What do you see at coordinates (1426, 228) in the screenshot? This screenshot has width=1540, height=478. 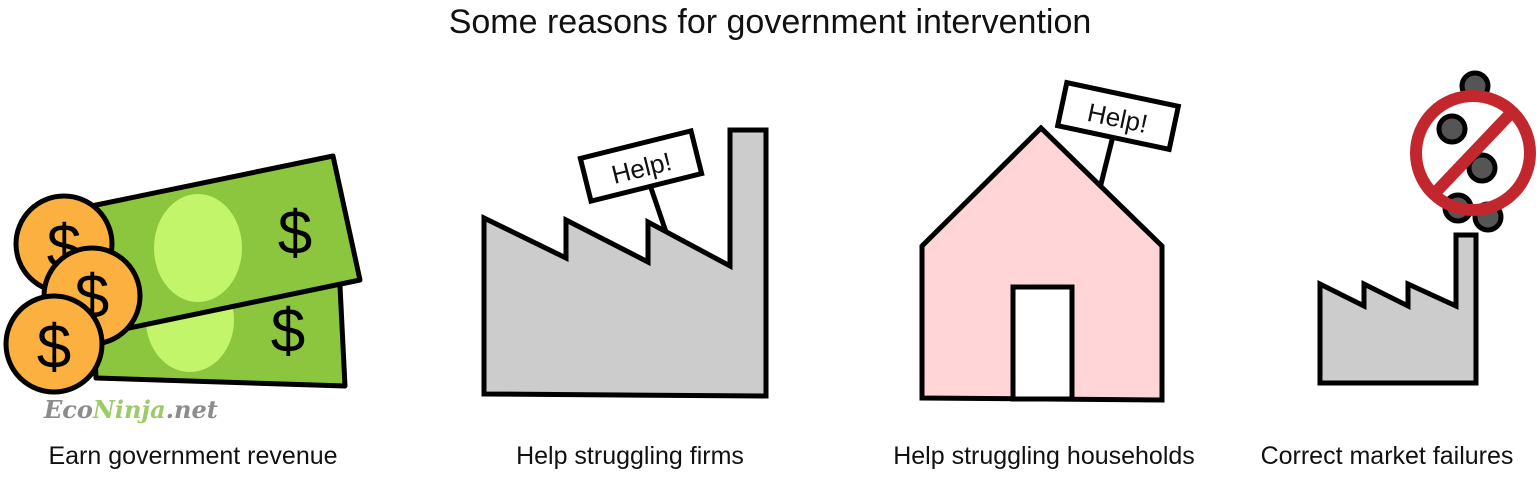 I see `pollution-illustration` at bounding box center [1426, 228].